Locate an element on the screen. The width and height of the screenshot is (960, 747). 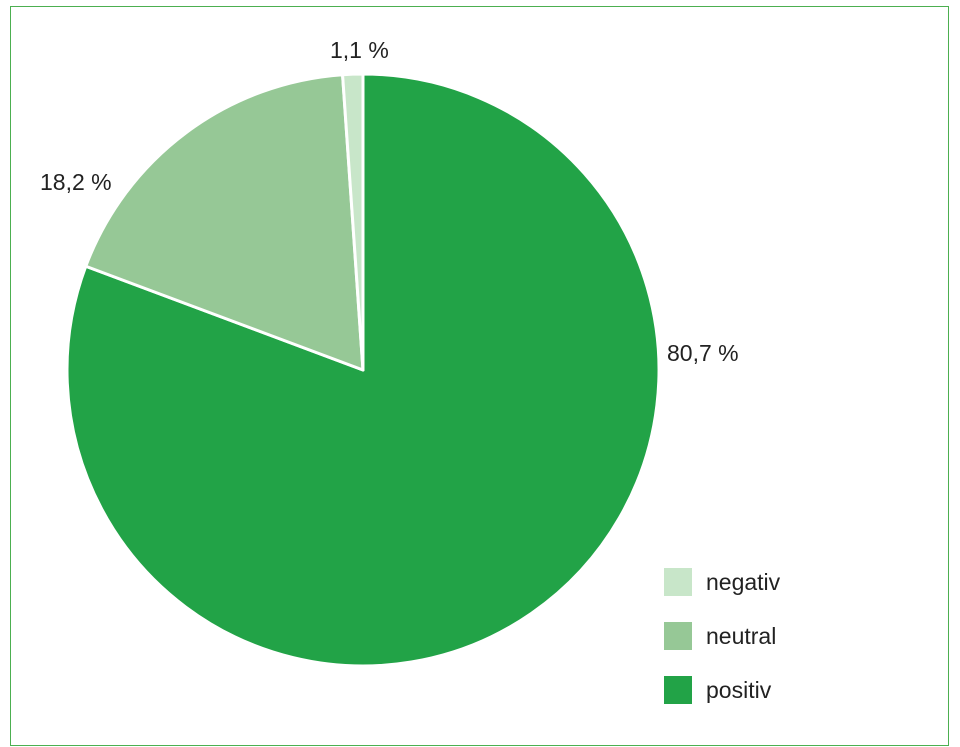
legend-swatch-negativ is located at coordinates (678, 582).